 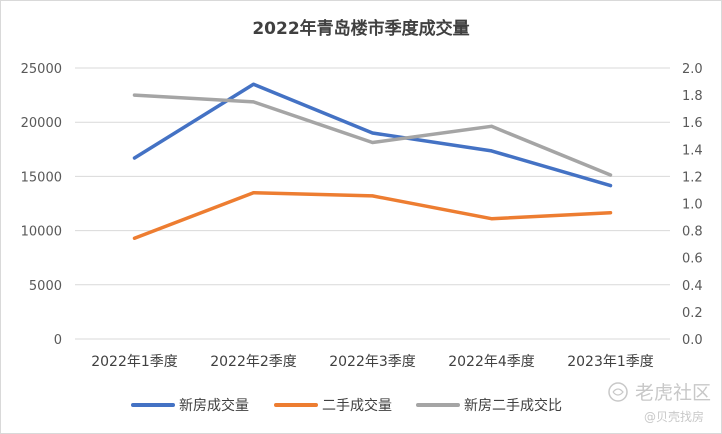 What do you see at coordinates (58, 340) in the screenshot?
I see `y-left-tick-label: 0` at bounding box center [58, 340].